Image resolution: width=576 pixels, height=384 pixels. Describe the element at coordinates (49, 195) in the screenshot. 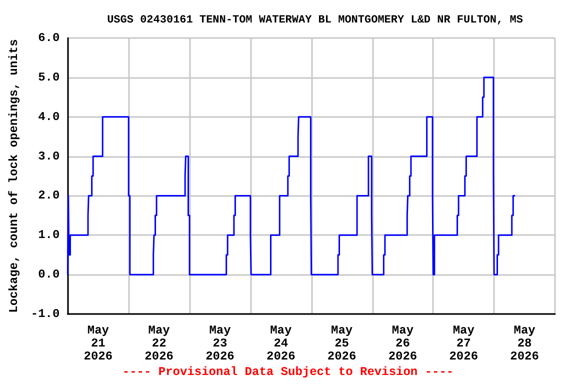

I see `y-tick-label: 2.0` at that location.